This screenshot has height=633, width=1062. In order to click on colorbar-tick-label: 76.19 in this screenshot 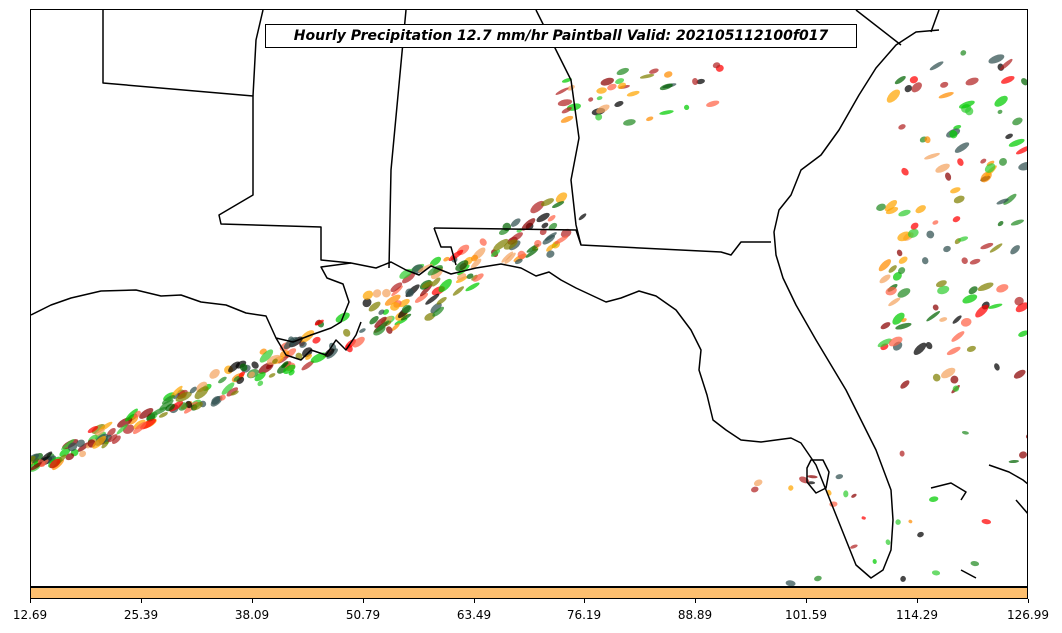, I will do `click(584, 615)`.